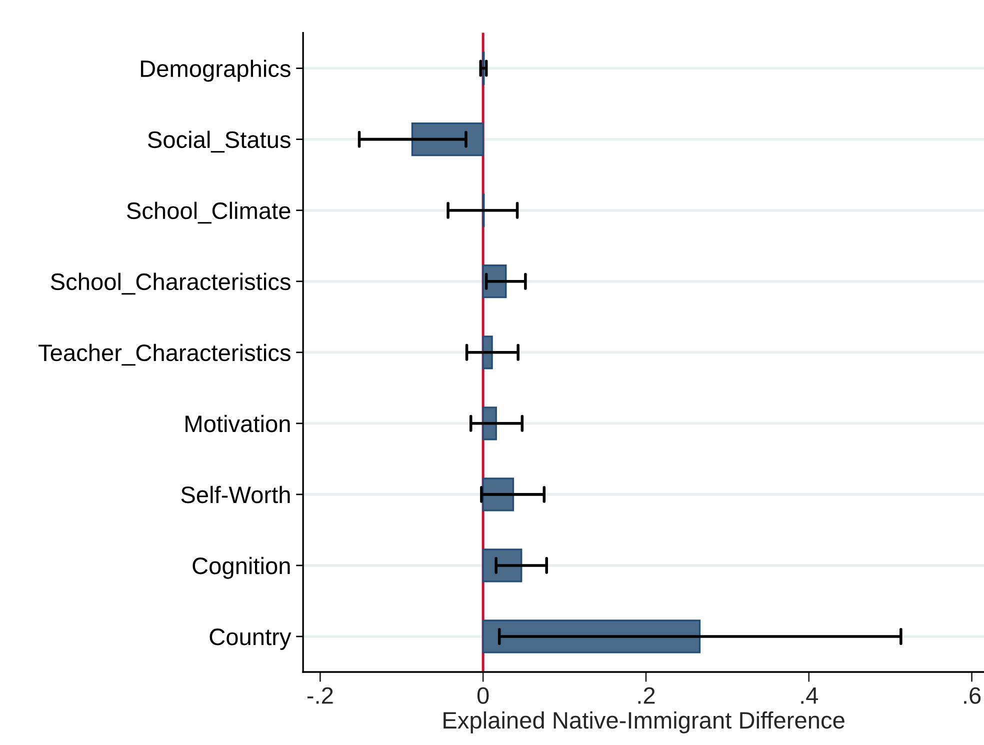 This screenshot has width=984, height=745. I want to click on x-tick-label: -.2, so click(320, 695).